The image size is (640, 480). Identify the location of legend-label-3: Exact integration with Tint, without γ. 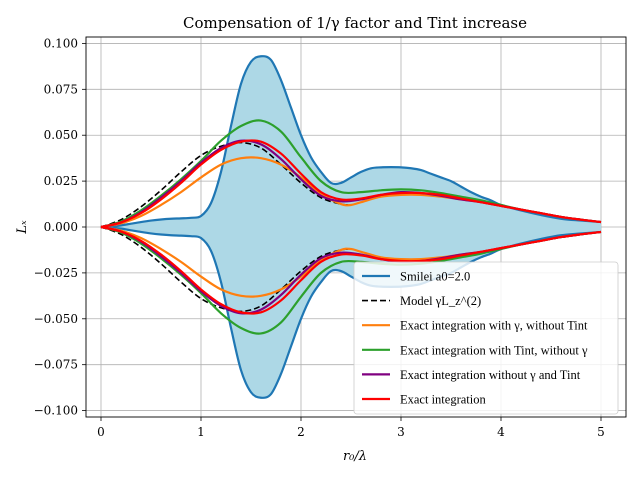
(494, 350).